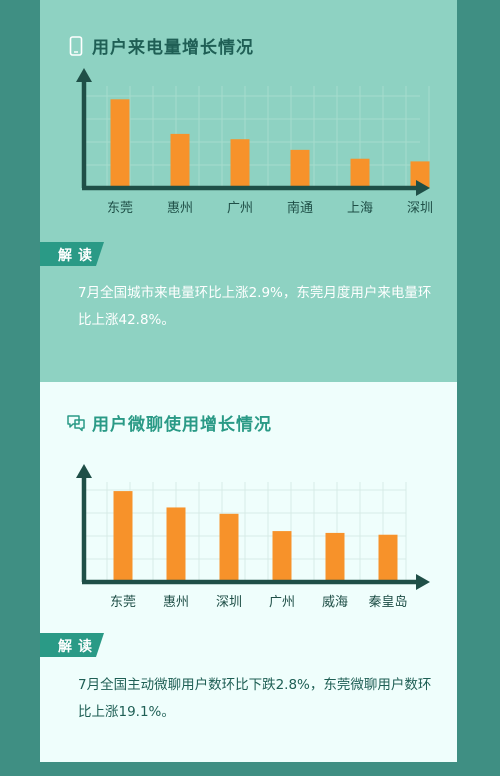  I want to click on interpretation-text: 7月全国城市来电量环比上涨2.9%，东莞月度用户来电量环比上涨42.8%。, so click(258, 307).